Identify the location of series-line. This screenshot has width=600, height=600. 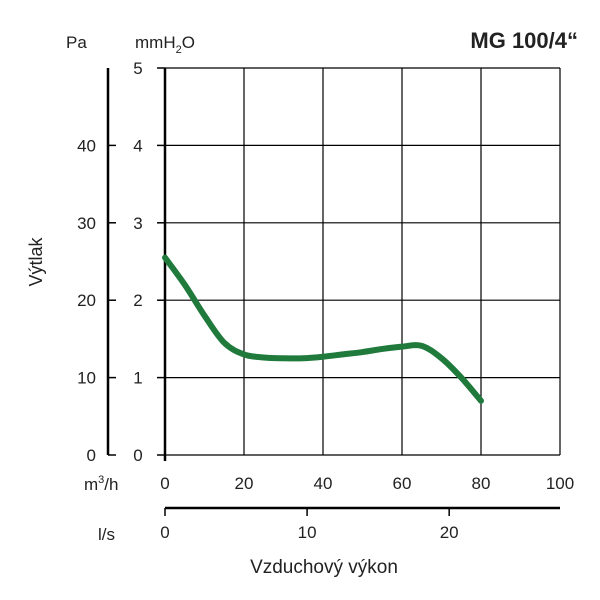
(323, 329).